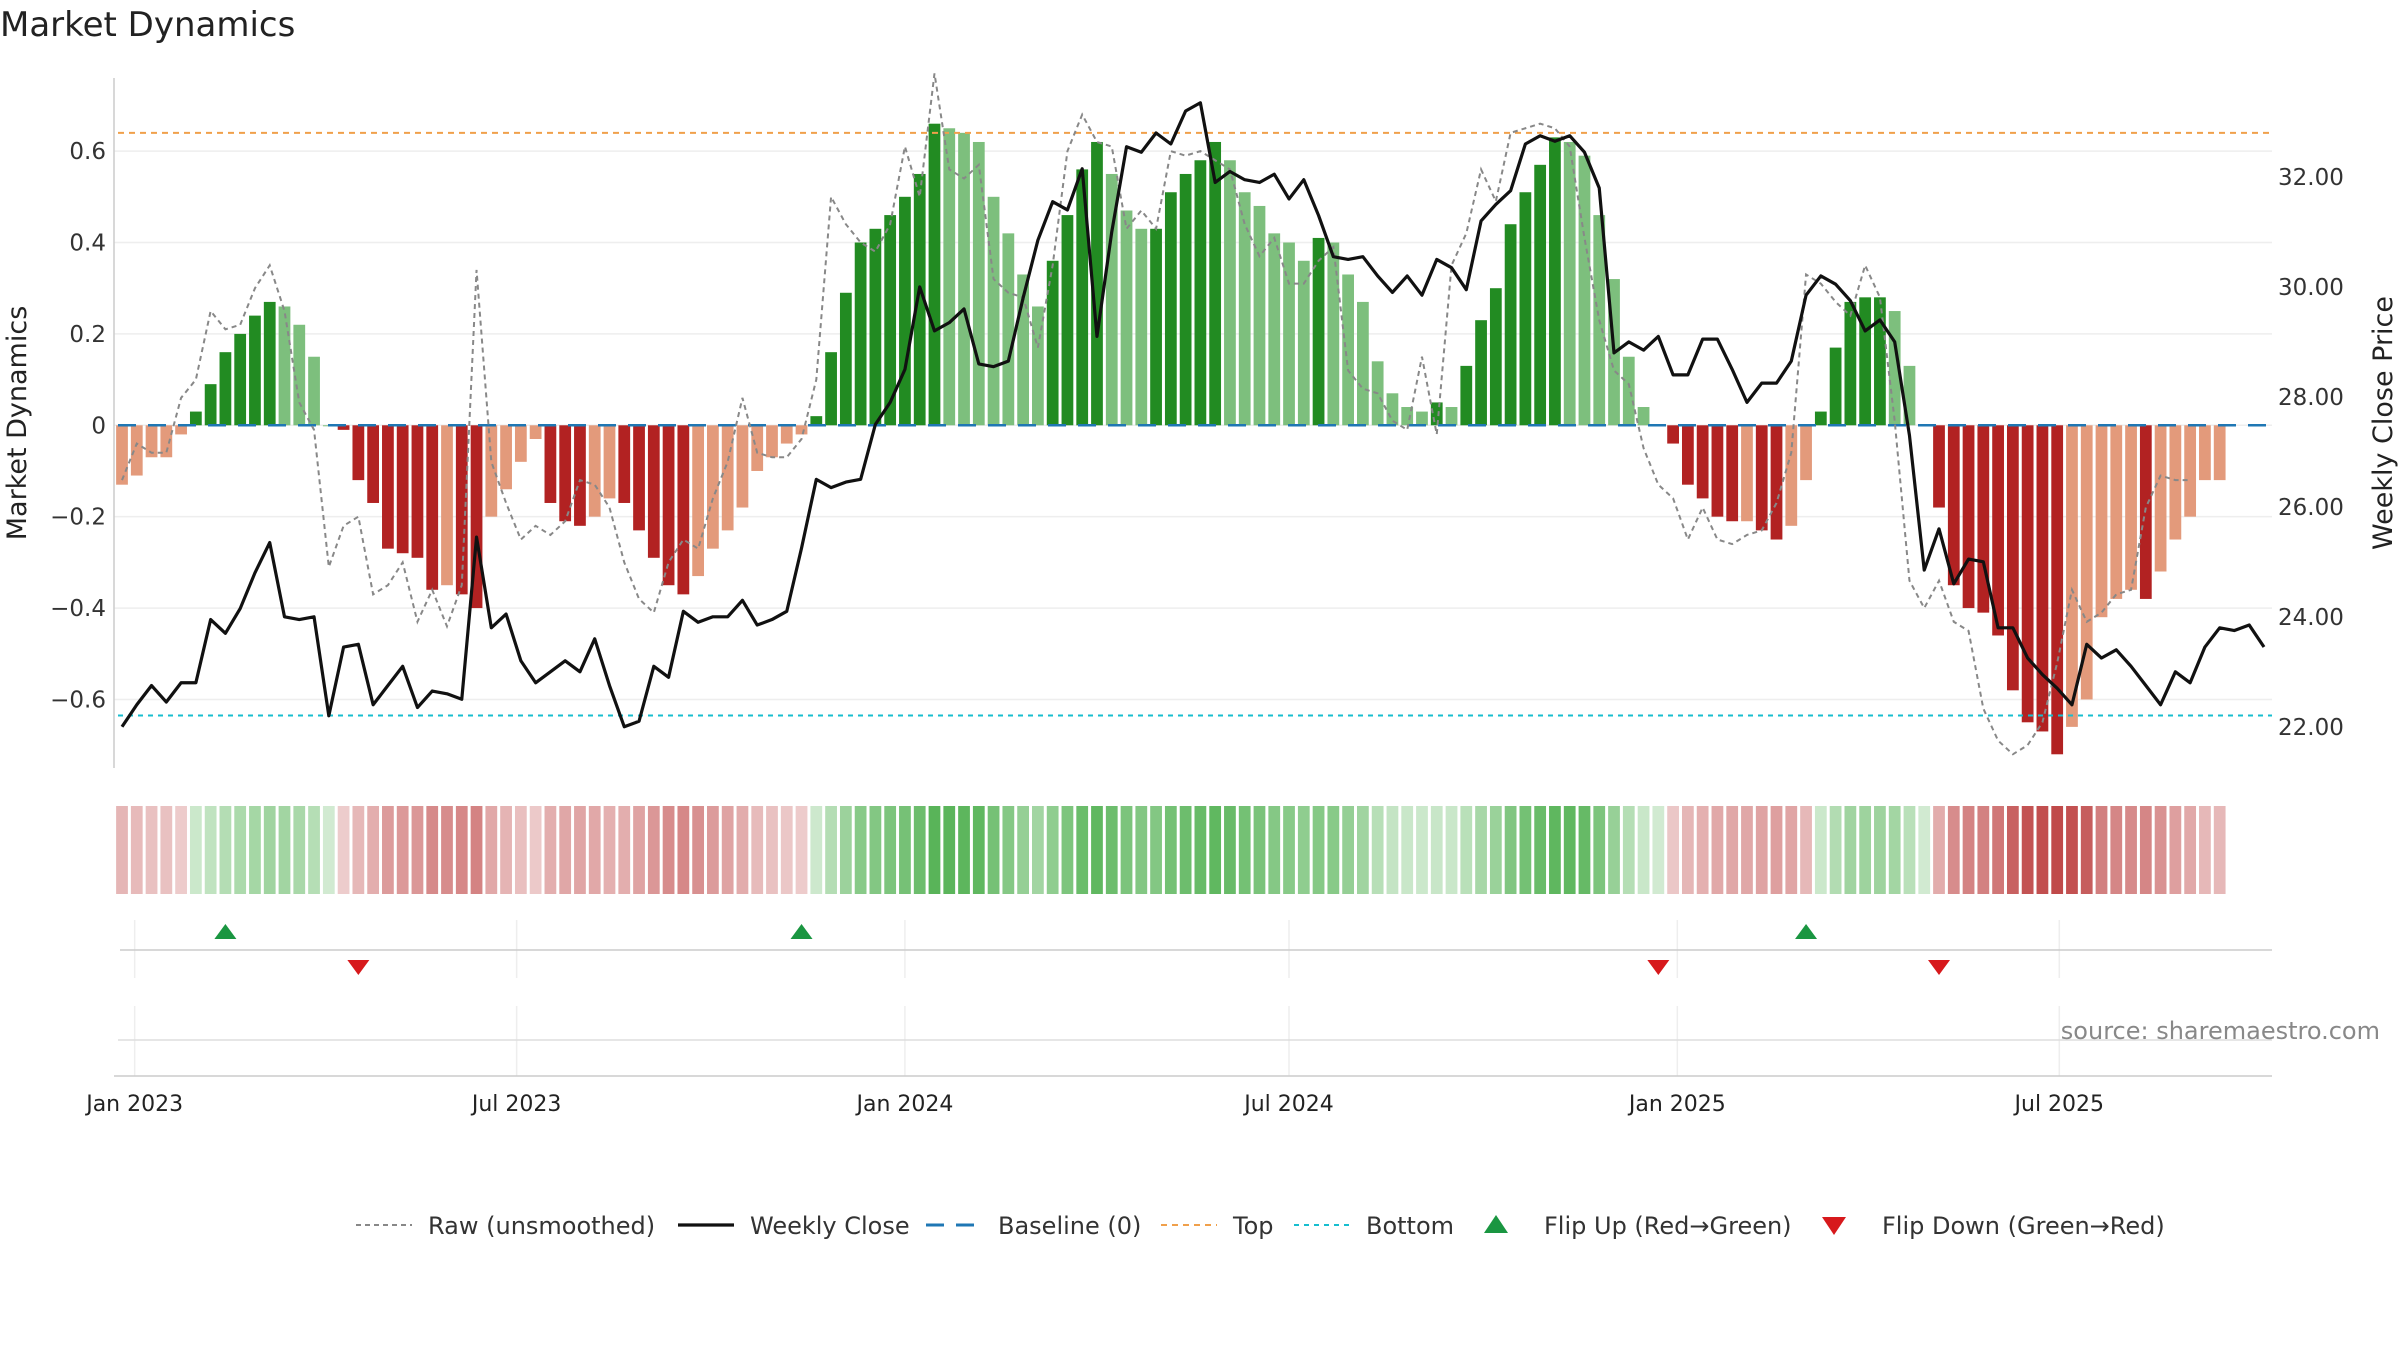 The image size is (2400, 1354). Describe the element at coordinates (98, 426) in the screenshot. I see `left-tick-label: 0` at that location.